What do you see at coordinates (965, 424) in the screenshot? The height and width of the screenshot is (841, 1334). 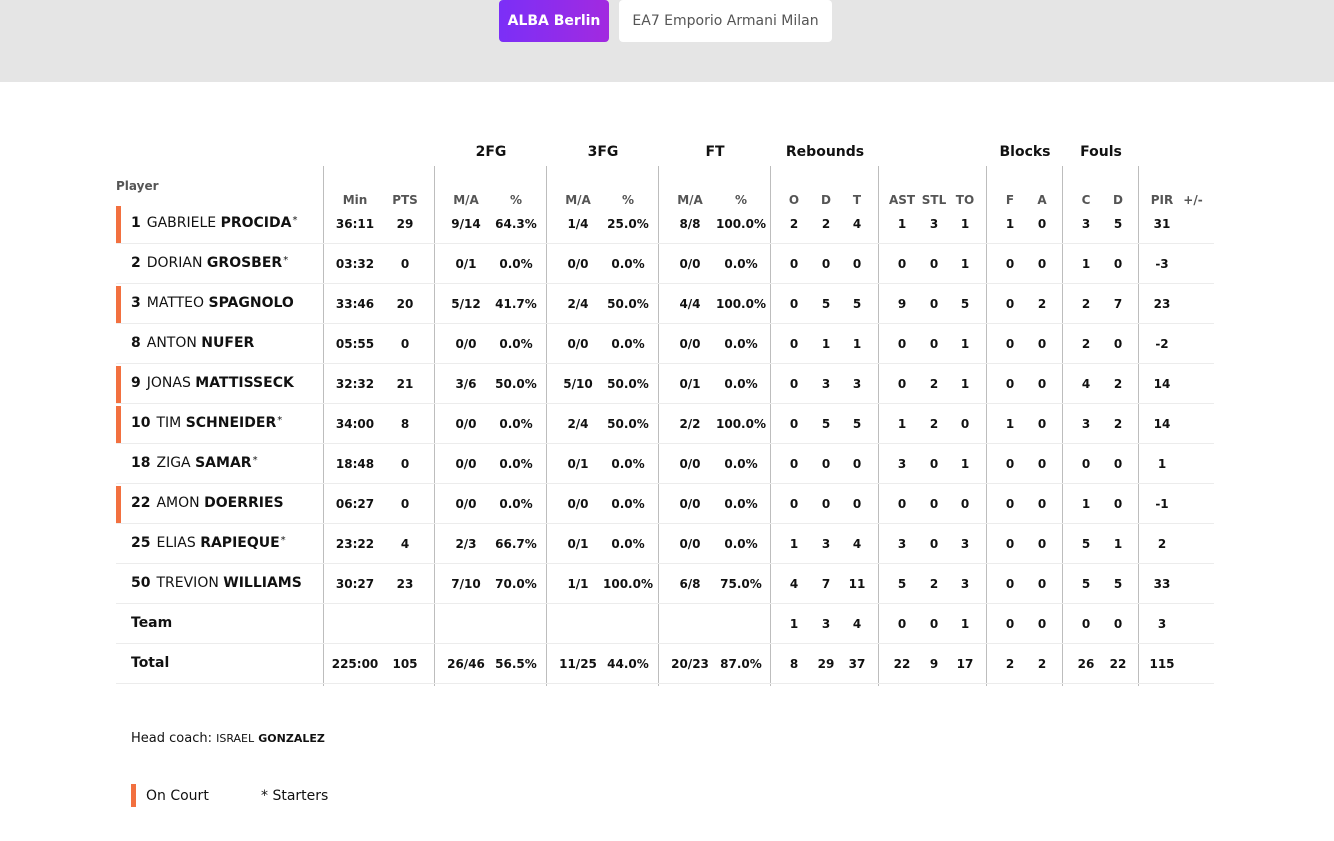 I see `stat-to: 0` at bounding box center [965, 424].